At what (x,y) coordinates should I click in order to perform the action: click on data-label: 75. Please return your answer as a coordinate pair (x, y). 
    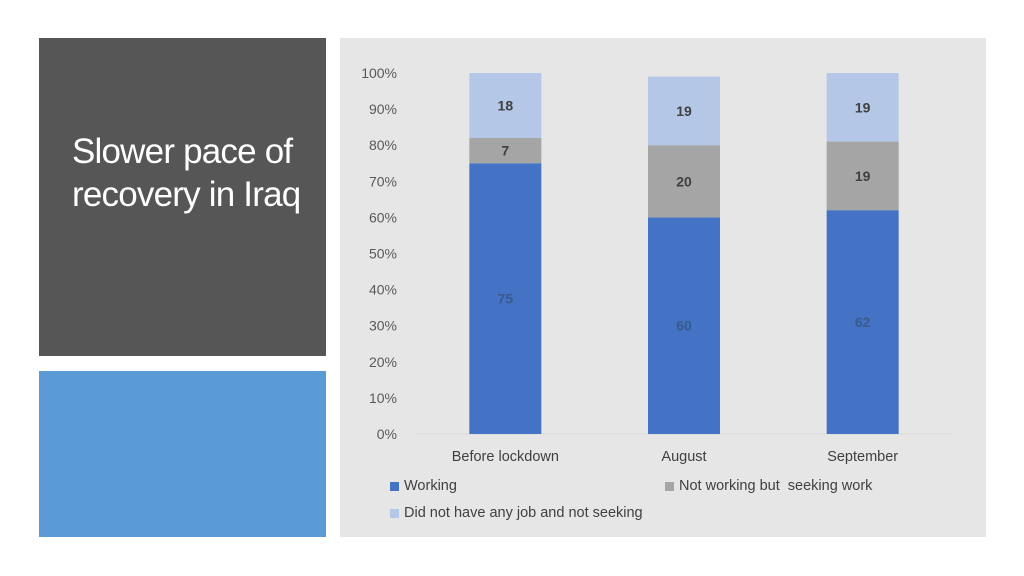
    Looking at the image, I should click on (506, 299).